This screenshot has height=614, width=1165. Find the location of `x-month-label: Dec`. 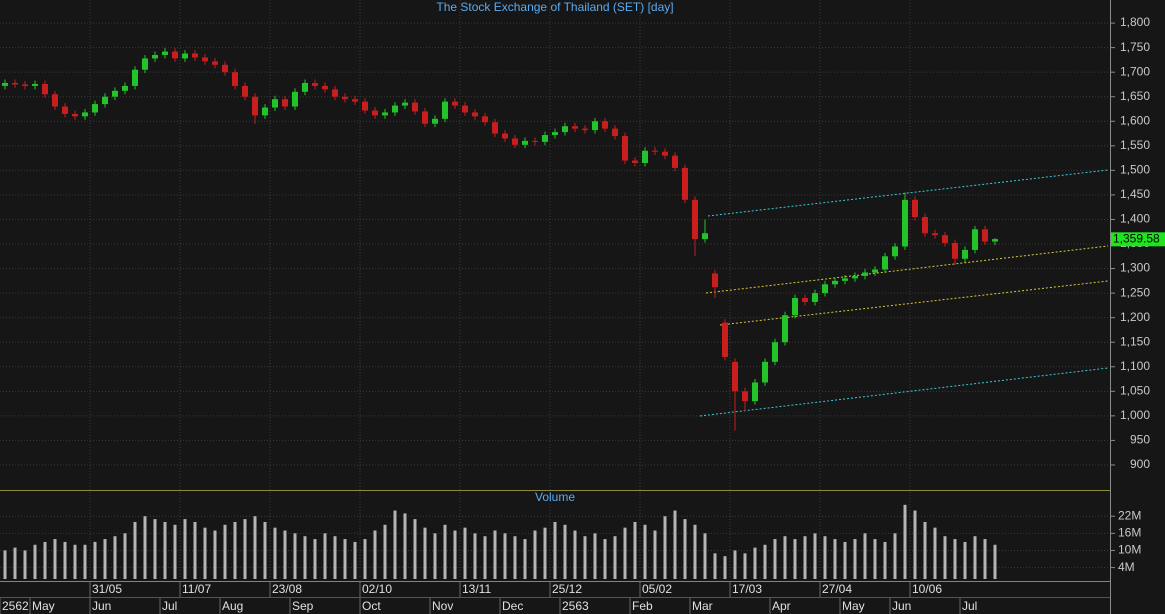

x-month-label: Dec is located at coordinates (512, 606).